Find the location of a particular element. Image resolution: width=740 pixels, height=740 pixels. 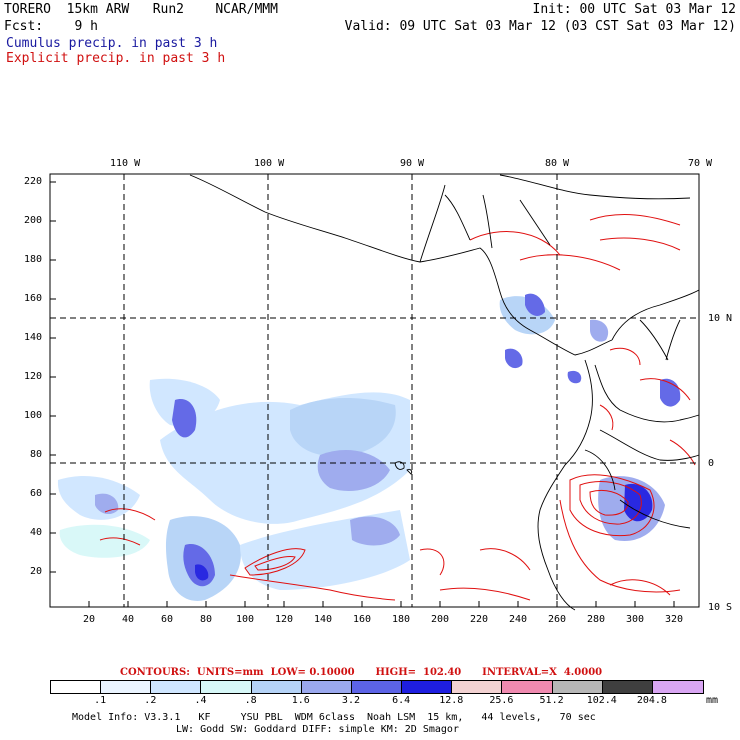

legend-label: 12.8 is located at coordinates (451, 700).